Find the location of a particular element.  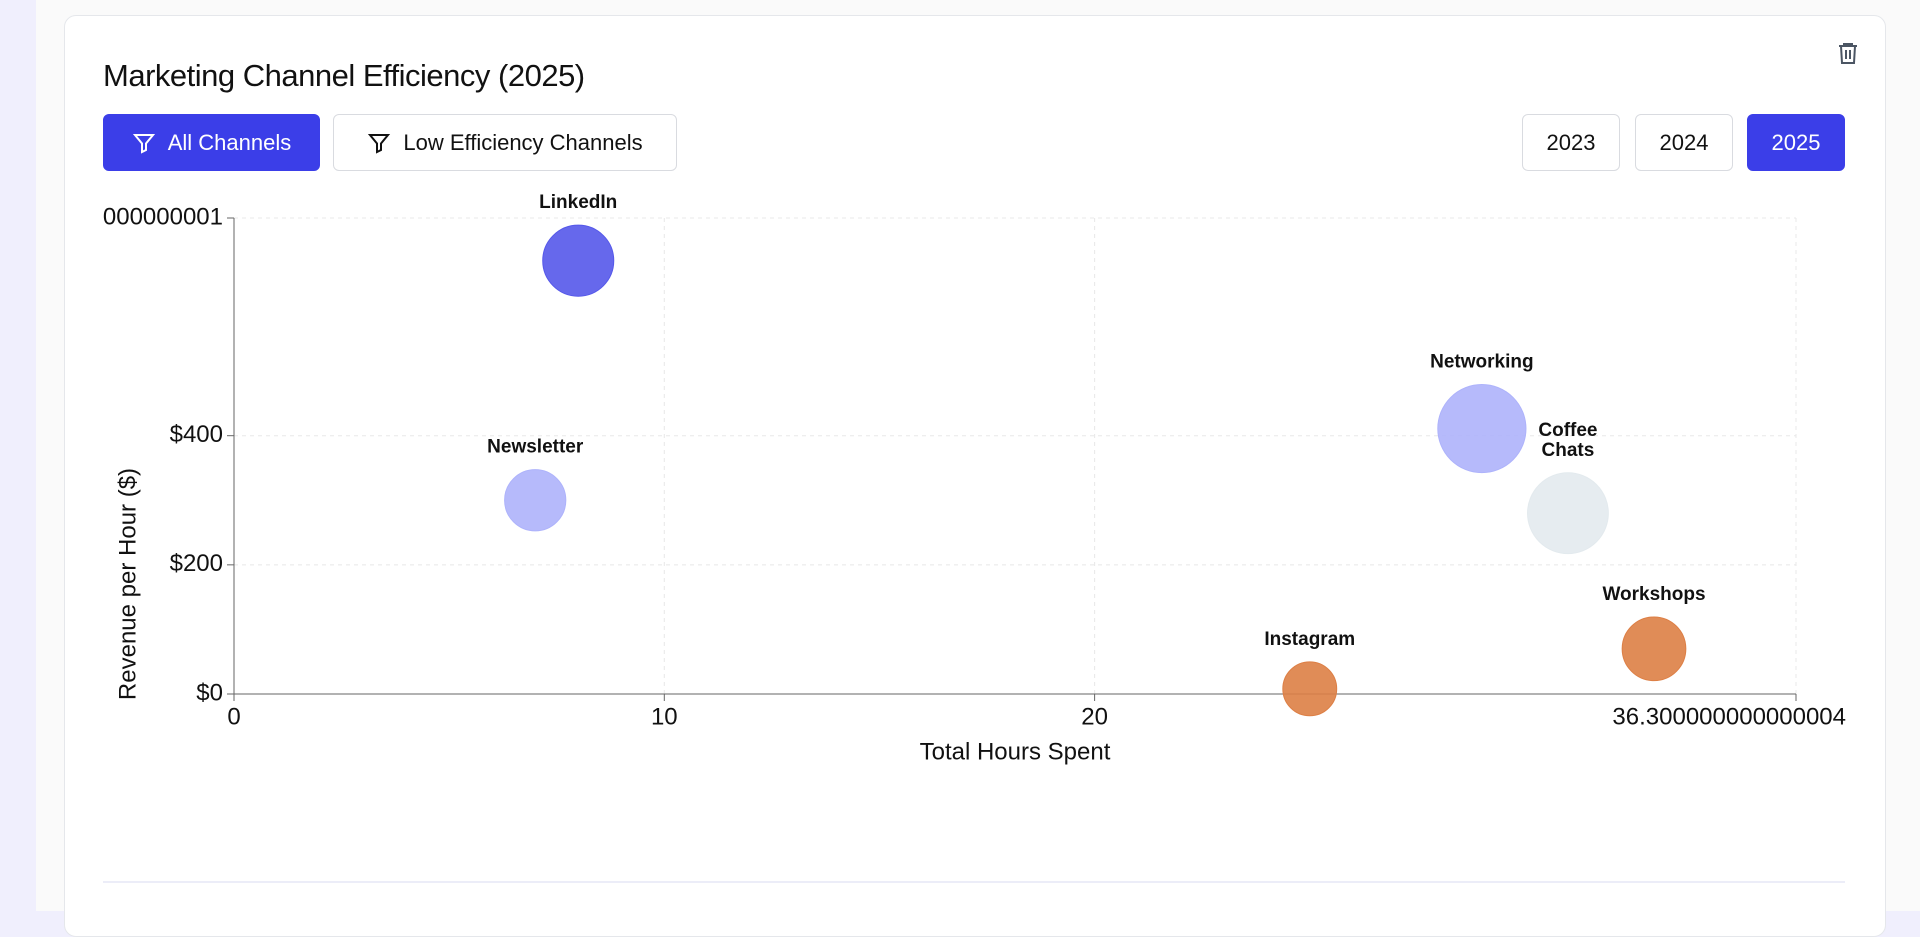

bubble-label: Coffee Chats is located at coordinates (1567, 440).